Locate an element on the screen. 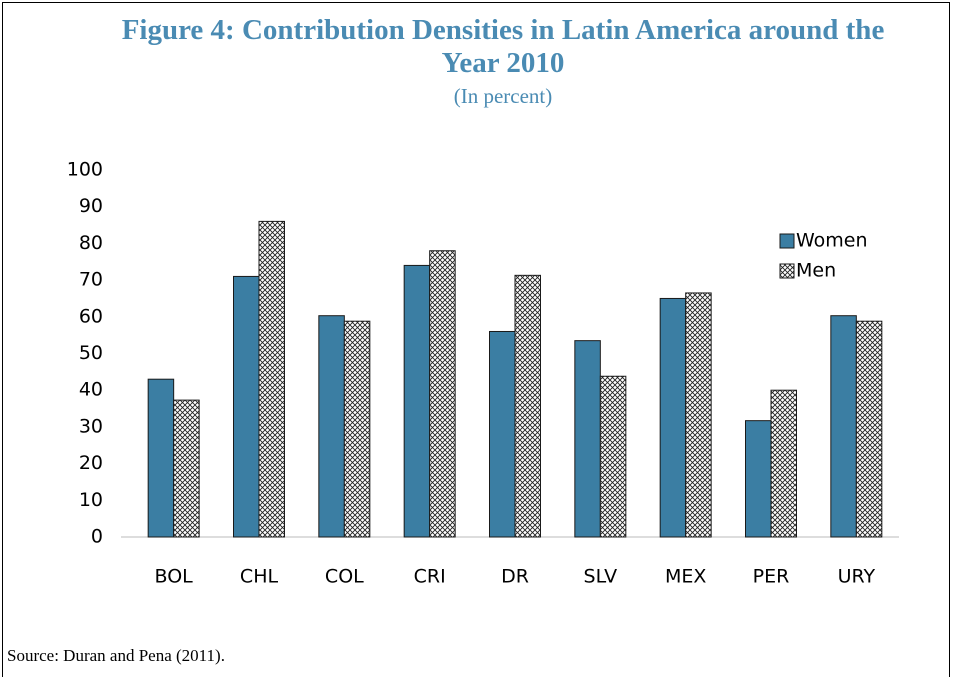 This screenshot has height=677, width=958. source-note: Source: Duran and Pena (2011). is located at coordinates (116, 655).